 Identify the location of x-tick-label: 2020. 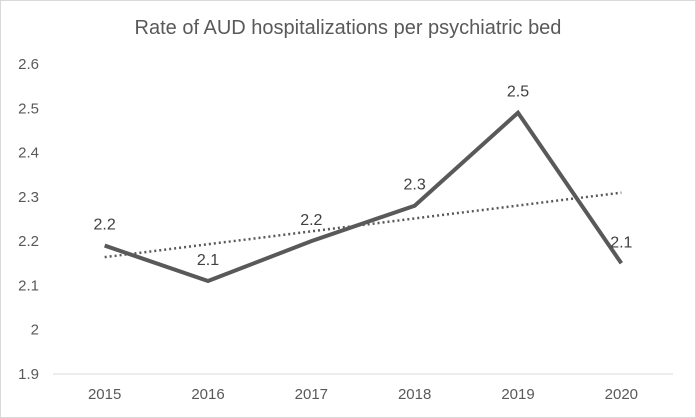
(621, 394).